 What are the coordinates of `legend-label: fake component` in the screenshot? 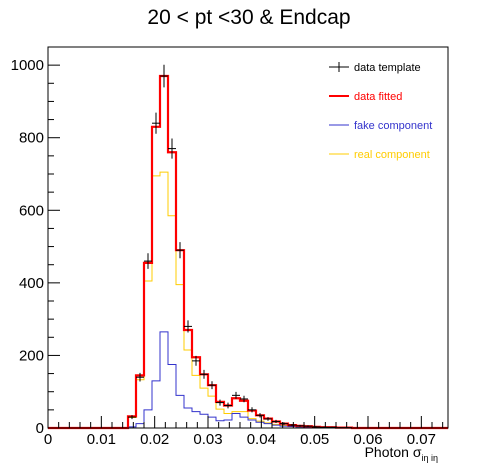 It's located at (393, 126).